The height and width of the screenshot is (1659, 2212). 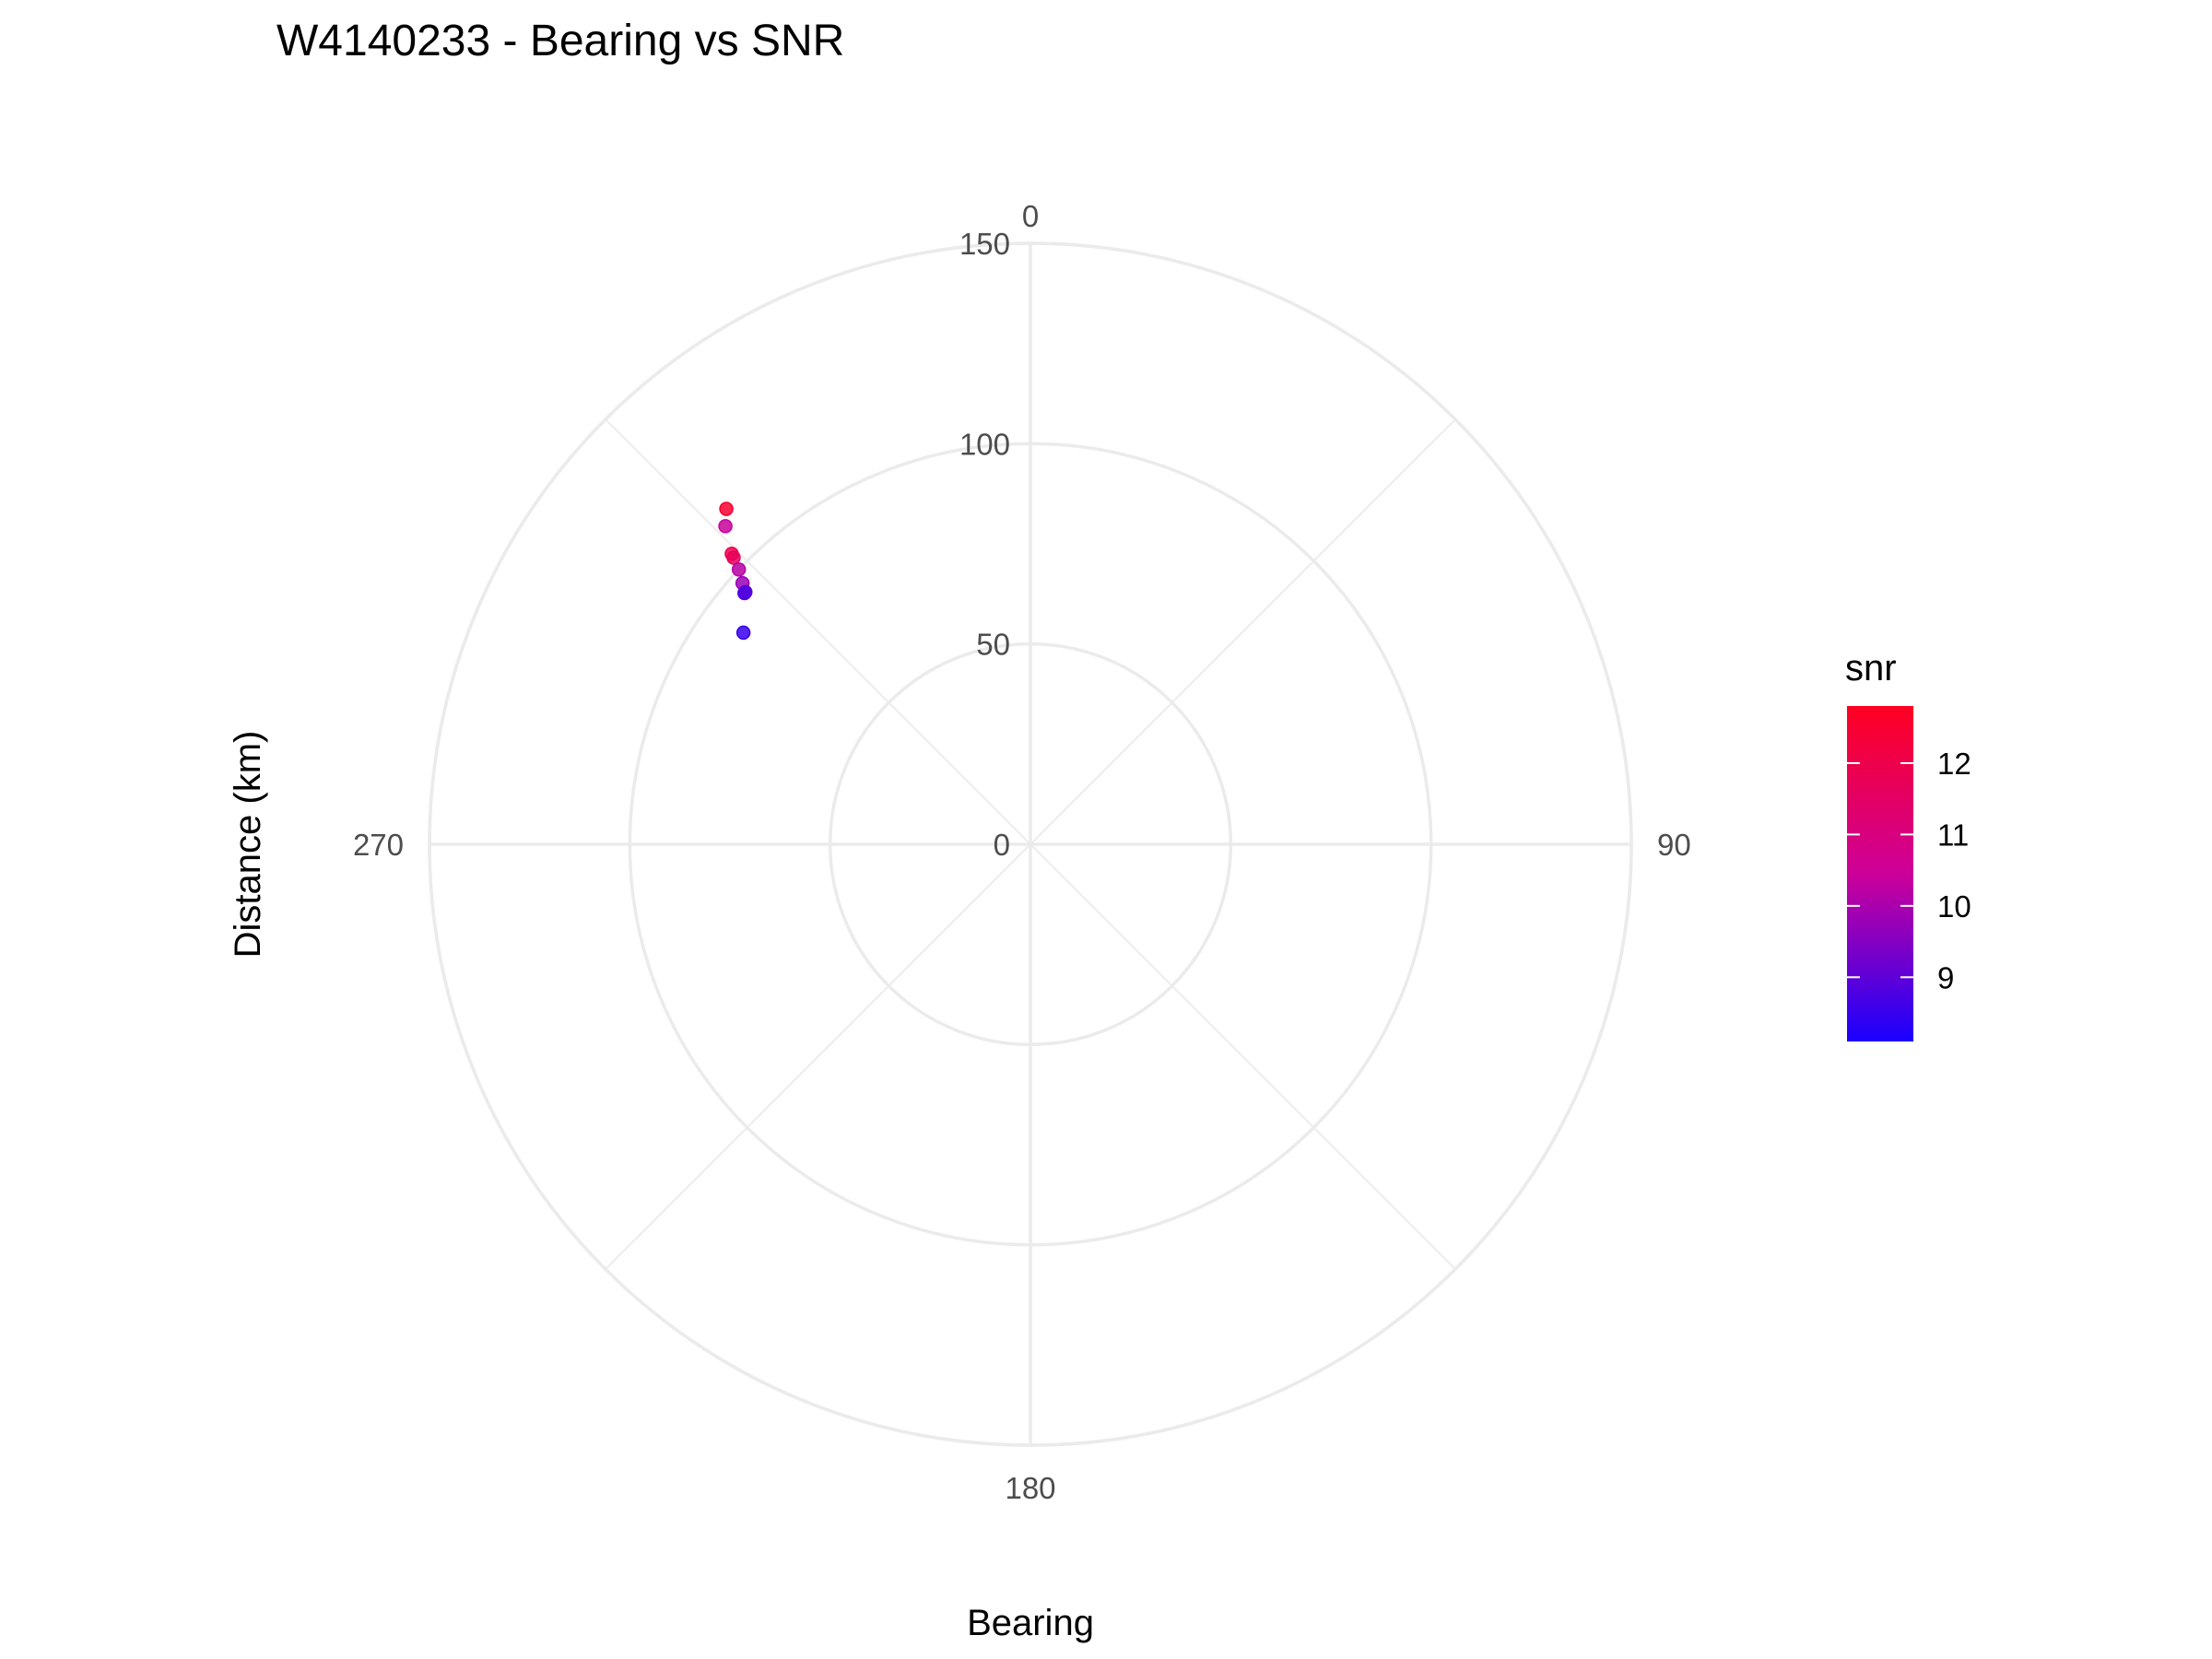 What do you see at coordinates (993, 645) in the screenshot?
I see `distance-tick-label: 50` at bounding box center [993, 645].